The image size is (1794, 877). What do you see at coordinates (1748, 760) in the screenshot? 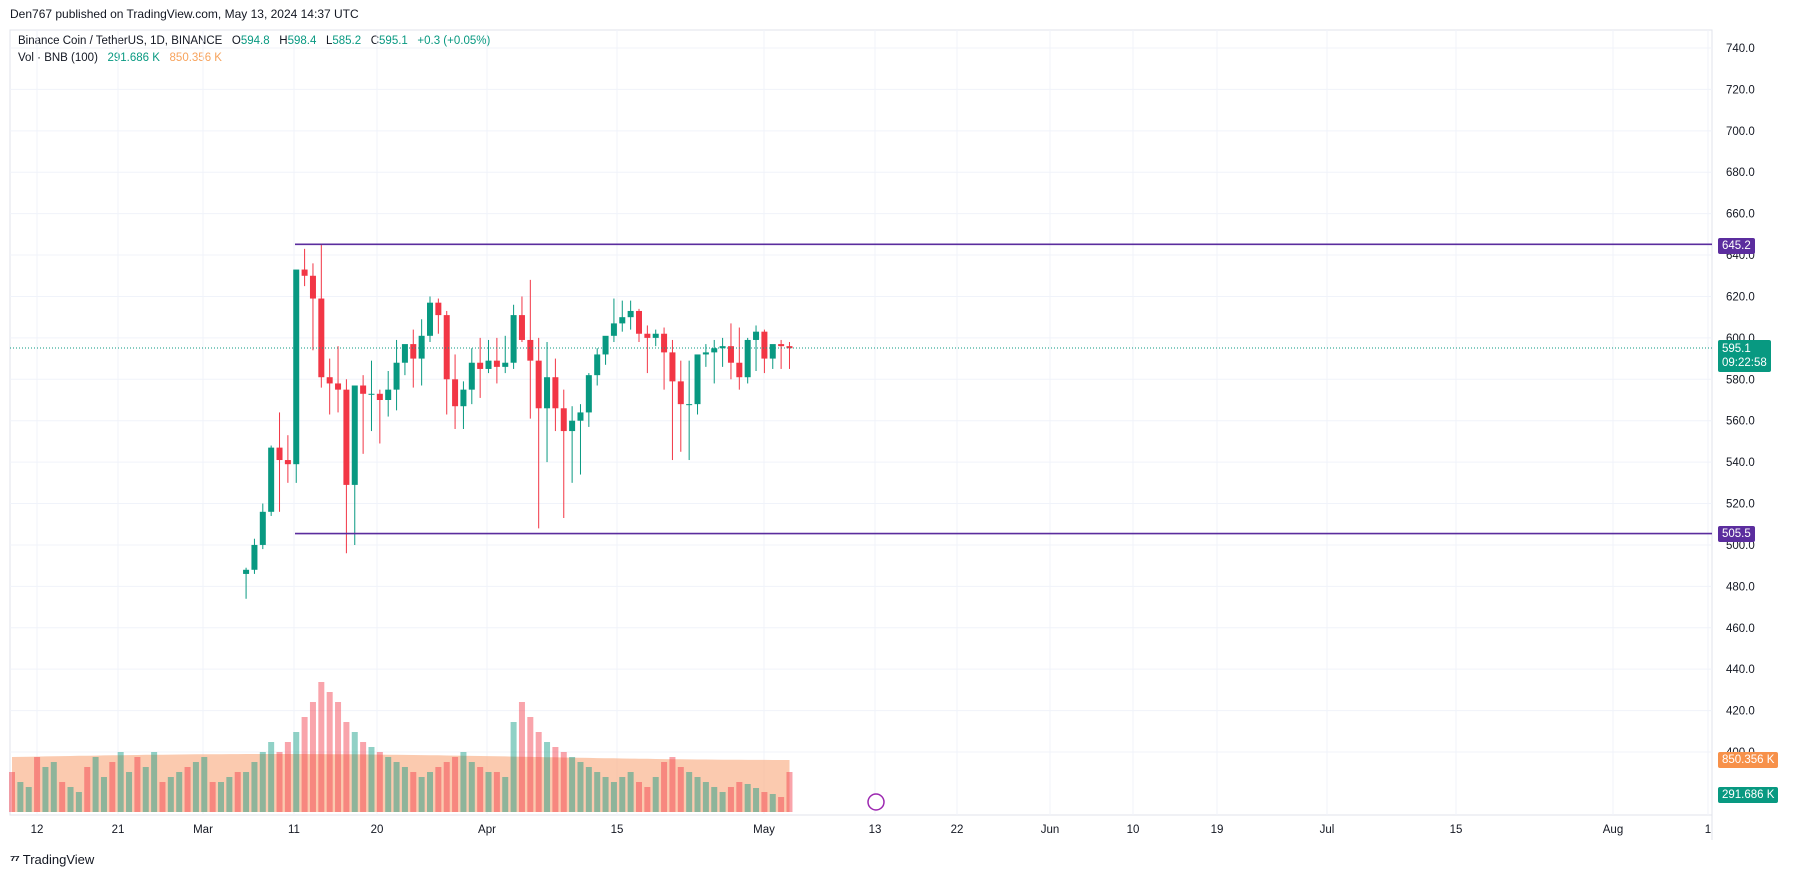
I see `volume-ma-tag: 850.356 K` at bounding box center [1748, 760].